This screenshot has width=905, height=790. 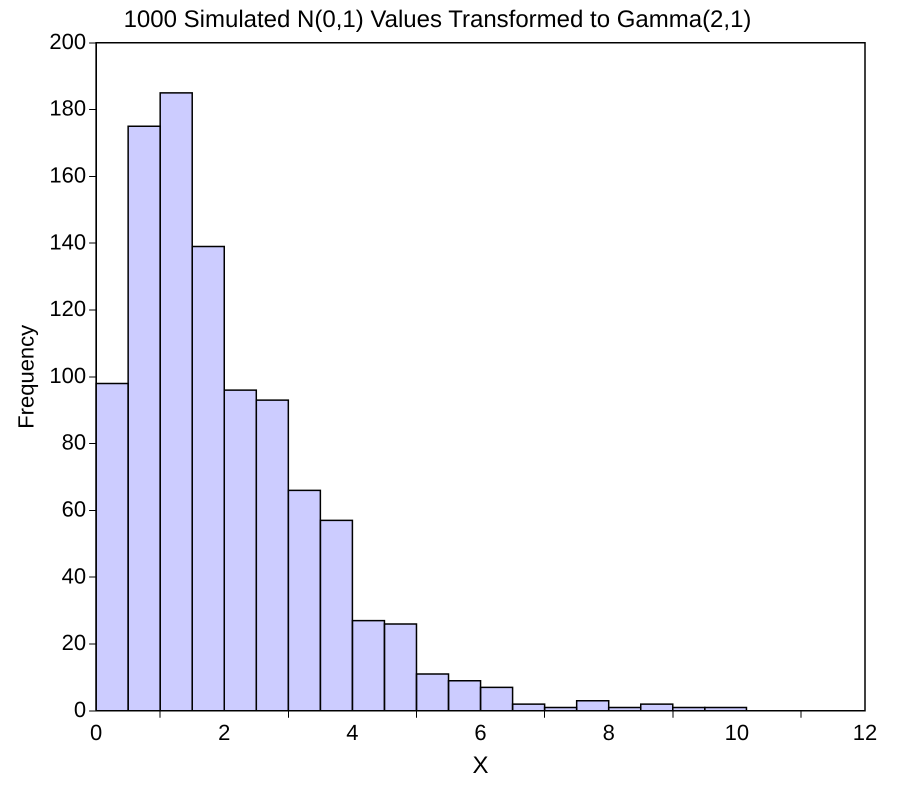 I want to click on x-tick-label: 4, so click(x=352, y=733).